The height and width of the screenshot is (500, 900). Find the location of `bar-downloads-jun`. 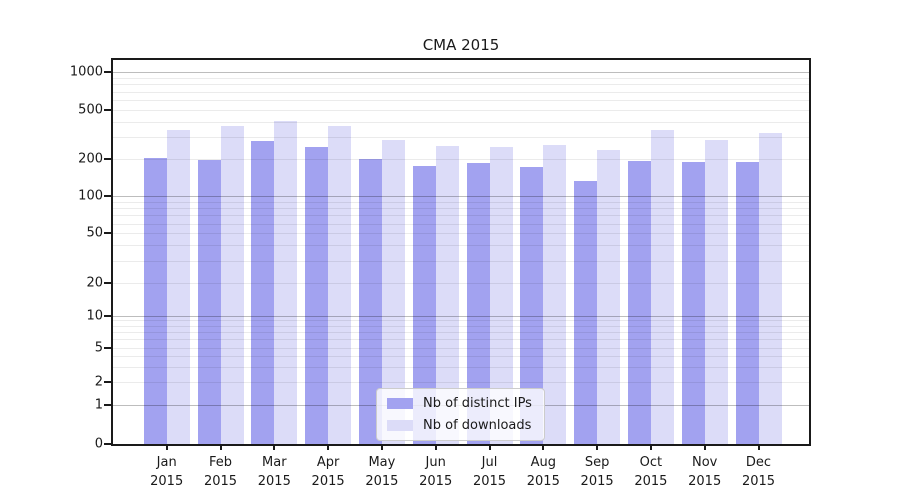

bar-downloads-jun is located at coordinates (447, 294).